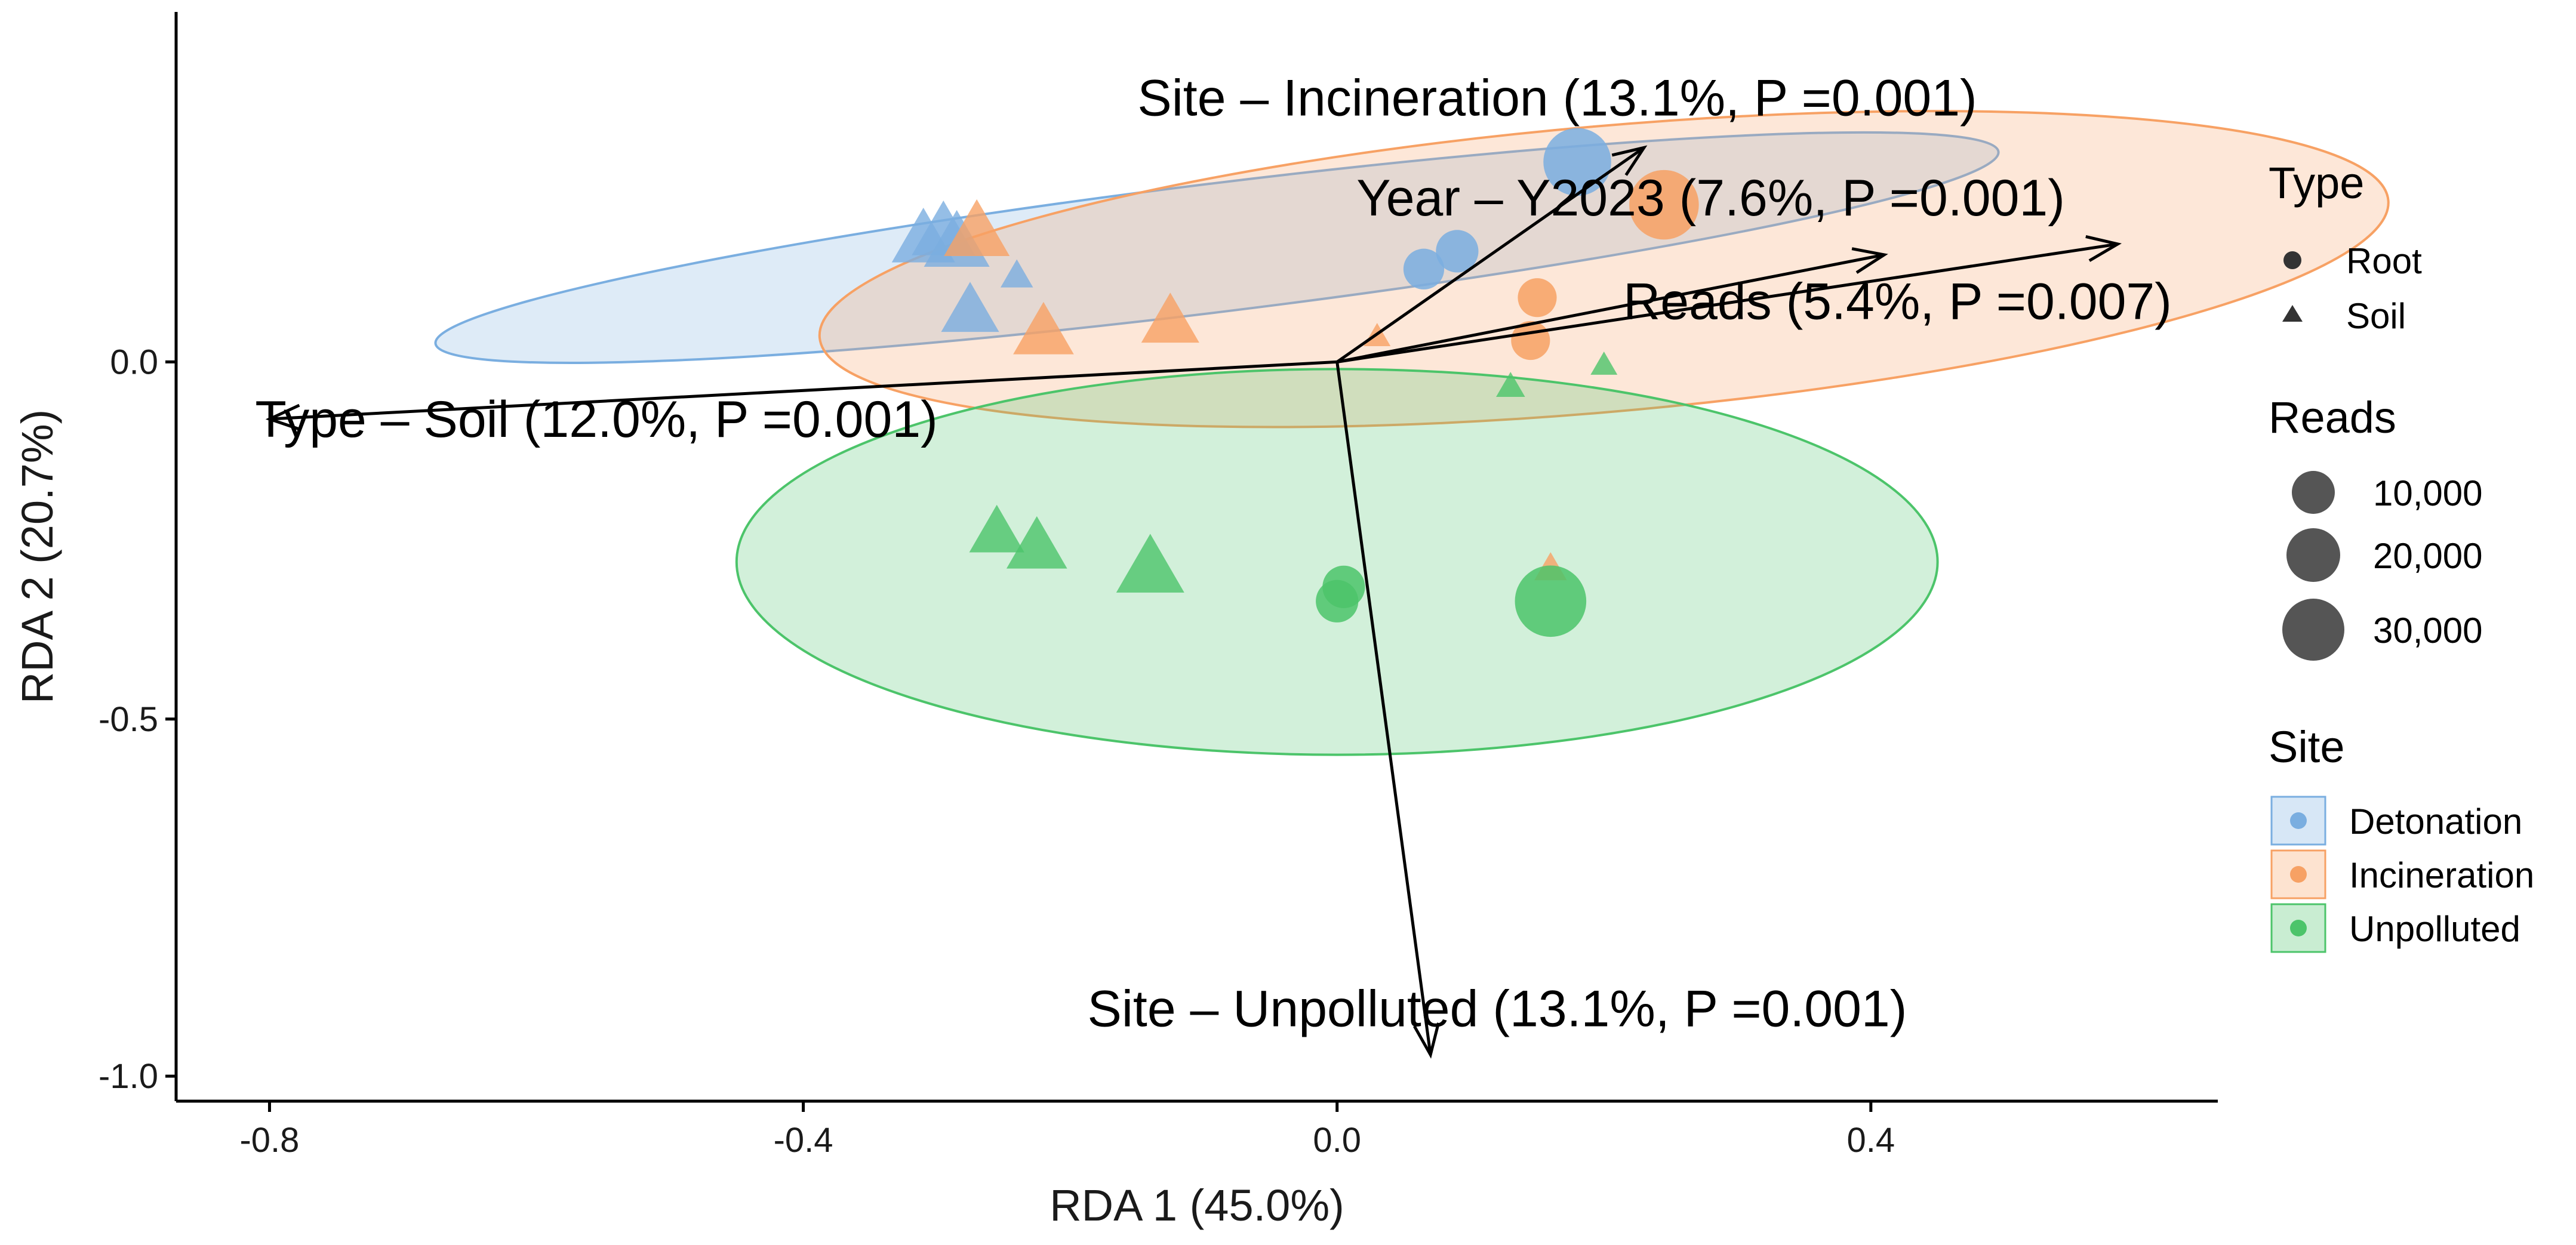 This screenshot has height=1245, width=2576. I want to click on legend-type-soil-key, so click(2292, 314).